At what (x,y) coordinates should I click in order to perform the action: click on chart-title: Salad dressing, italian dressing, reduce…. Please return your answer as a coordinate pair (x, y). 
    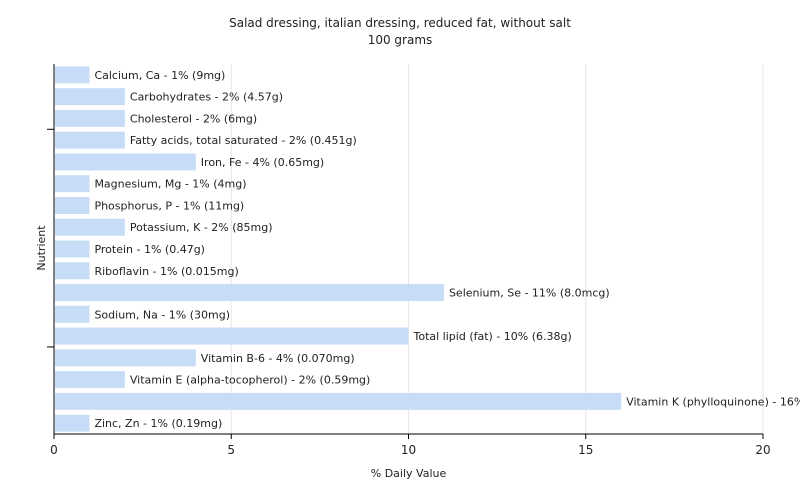
    Looking at the image, I should click on (400, 23).